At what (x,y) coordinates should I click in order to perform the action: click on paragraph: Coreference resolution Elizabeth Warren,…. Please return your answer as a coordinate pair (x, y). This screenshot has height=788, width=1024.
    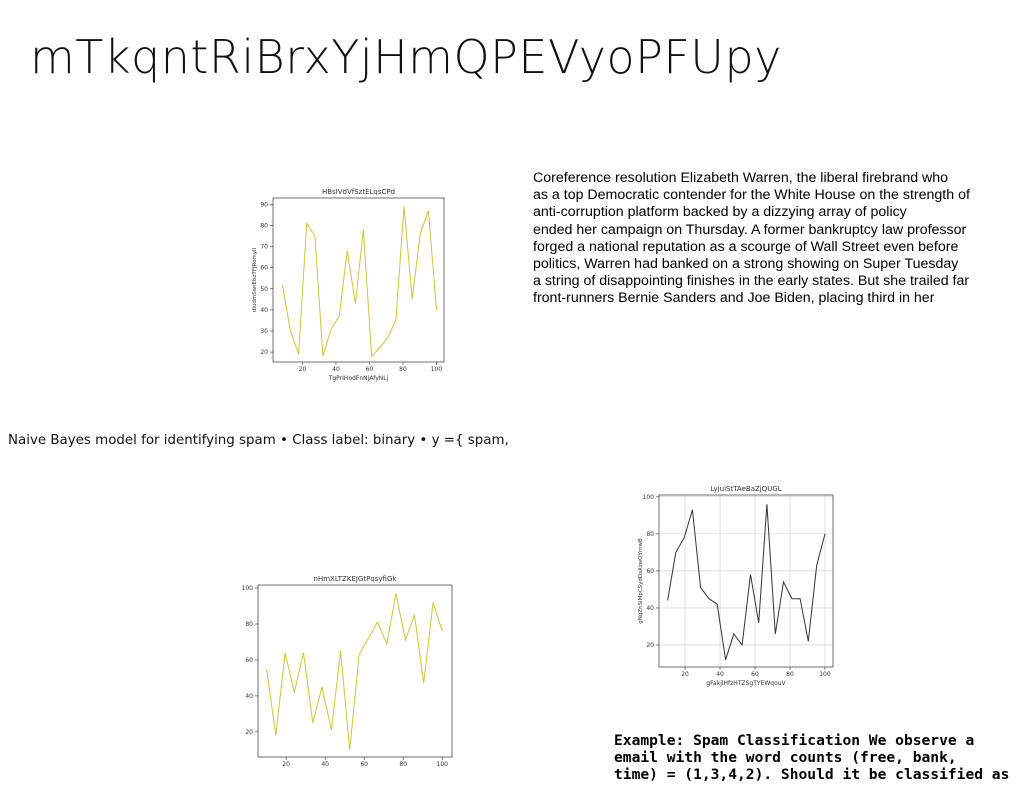
    Looking at the image, I should click on (751, 239).